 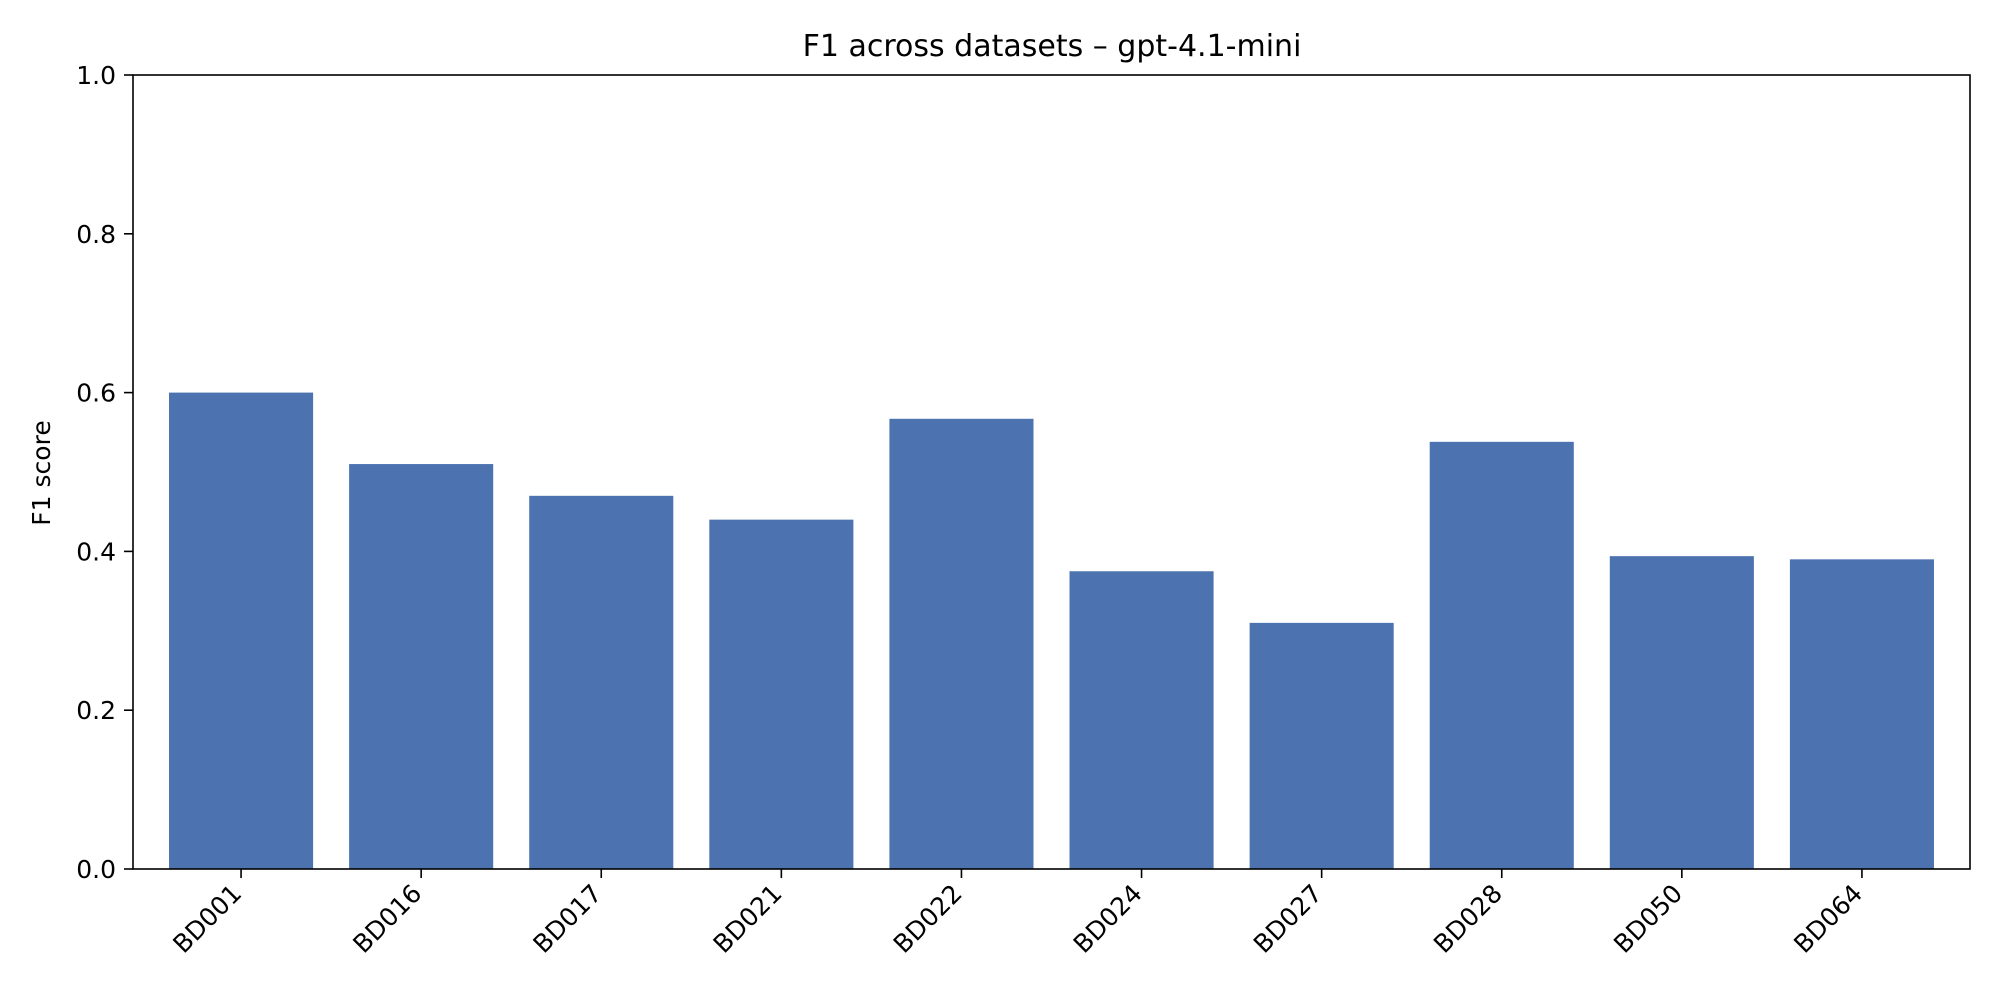 What do you see at coordinates (1321, 745) in the screenshot?
I see `bar-bd027` at bounding box center [1321, 745].